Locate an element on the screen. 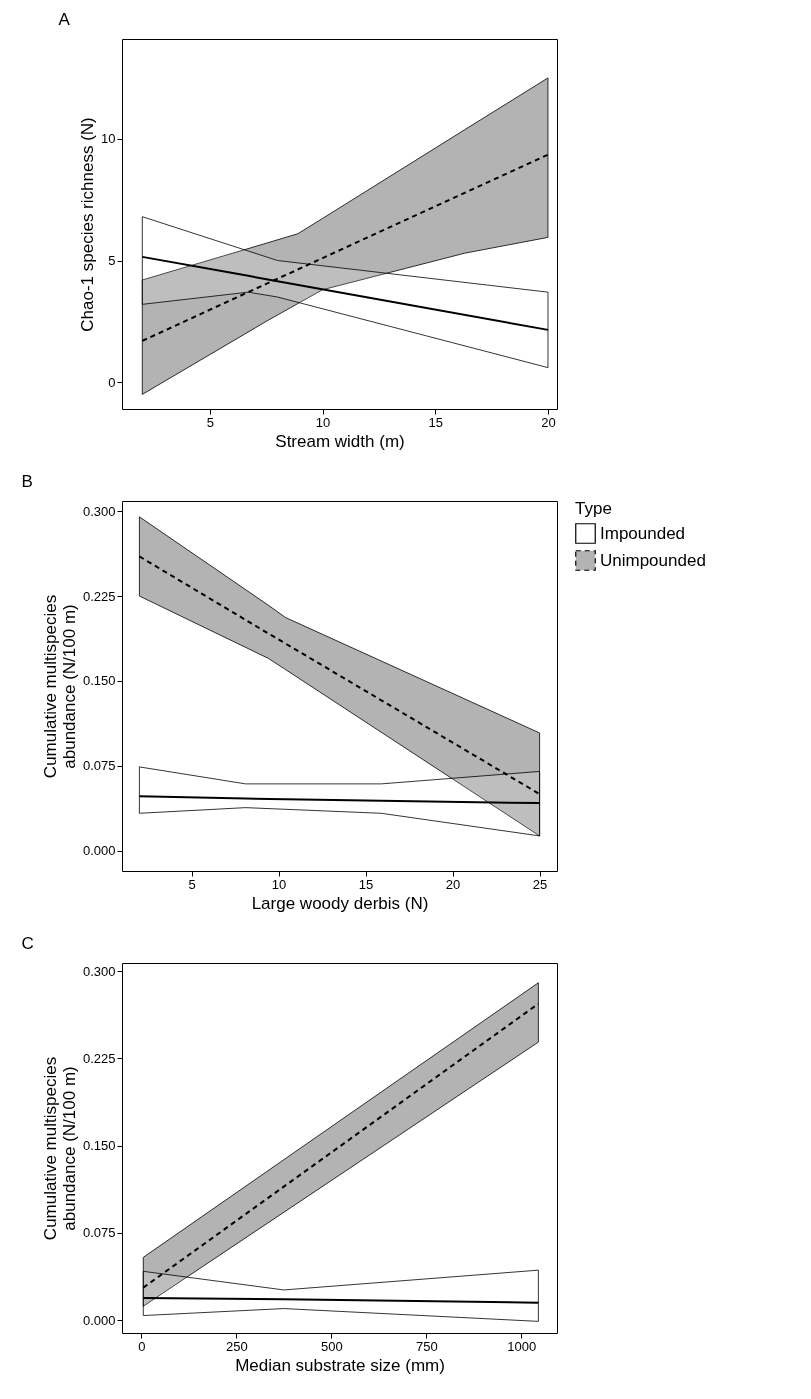 The image size is (811, 1399). legend-label: Impounded is located at coordinates (643, 533).